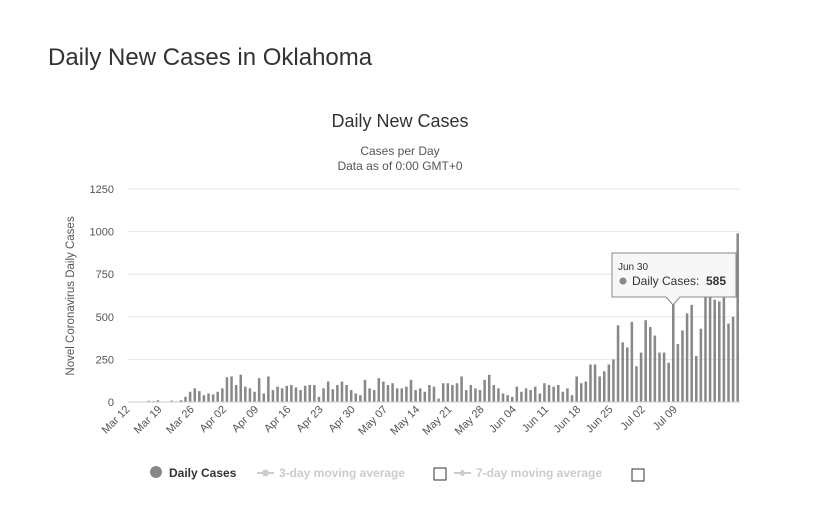 The image size is (818, 513). I want to click on legend-item-daily-cases: Daily Cases, so click(193, 473).